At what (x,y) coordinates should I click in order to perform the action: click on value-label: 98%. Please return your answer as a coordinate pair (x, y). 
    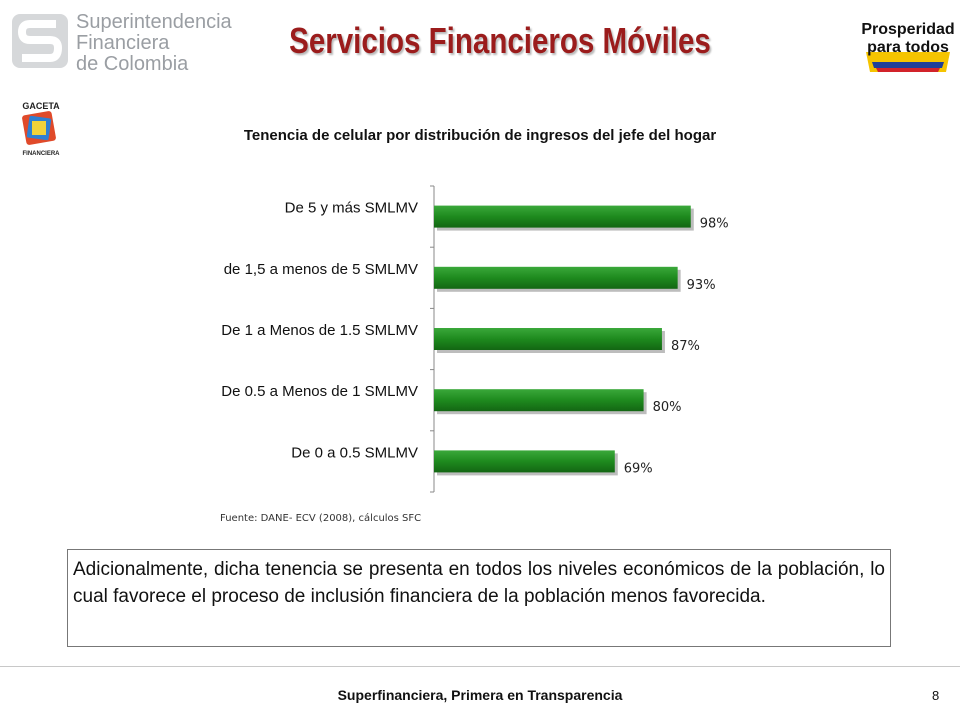
    Looking at the image, I should click on (714, 224).